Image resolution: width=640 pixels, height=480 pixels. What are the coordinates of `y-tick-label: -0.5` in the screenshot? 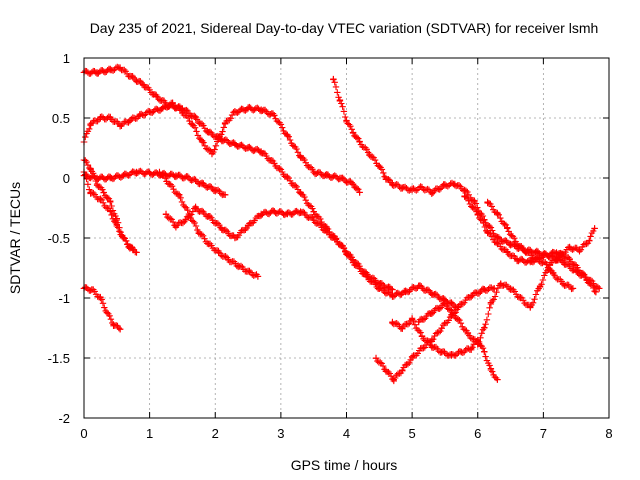 It's located at (59, 238).